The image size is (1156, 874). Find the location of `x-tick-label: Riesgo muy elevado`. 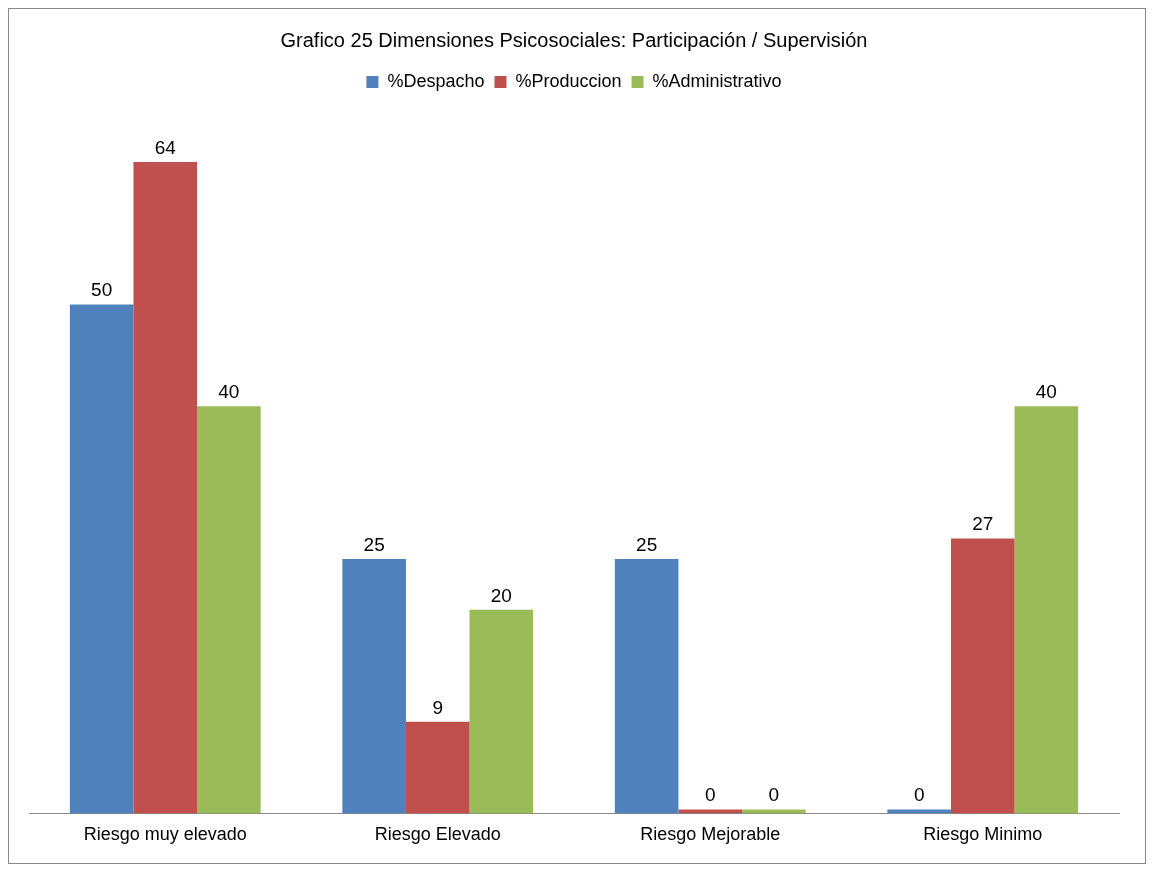

x-tick-label: Riesgo muy elevado is located at coordinates (165, 834).